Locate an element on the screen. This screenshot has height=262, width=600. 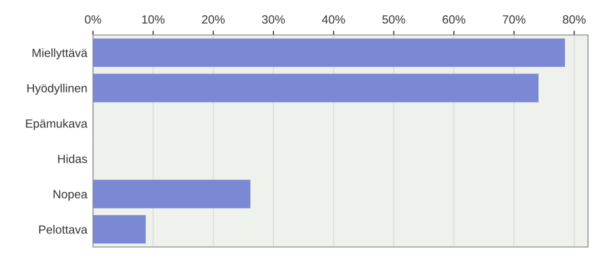
x-tick-label: 40% is located at coordinates (333, 19).